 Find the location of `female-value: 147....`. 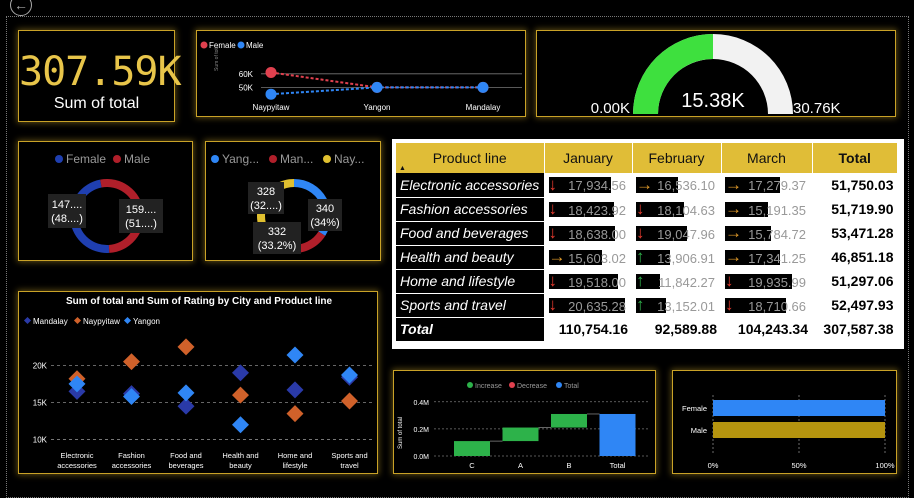

female-value: 147.... is located at coordinates (67, 205).